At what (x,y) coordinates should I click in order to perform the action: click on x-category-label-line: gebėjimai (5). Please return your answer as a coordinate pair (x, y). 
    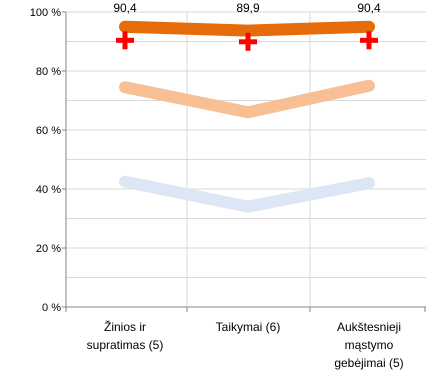
    Looking at the image, I should click on (368, 363).